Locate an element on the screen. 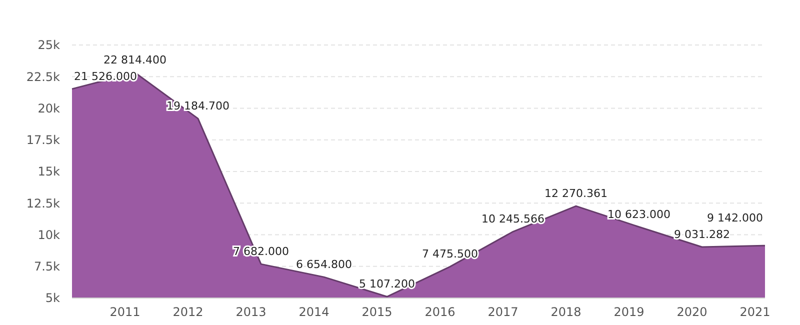 This screenshot has width=800, height=325. y-tick-label: 22.5k is located at coordinates (43, 77).